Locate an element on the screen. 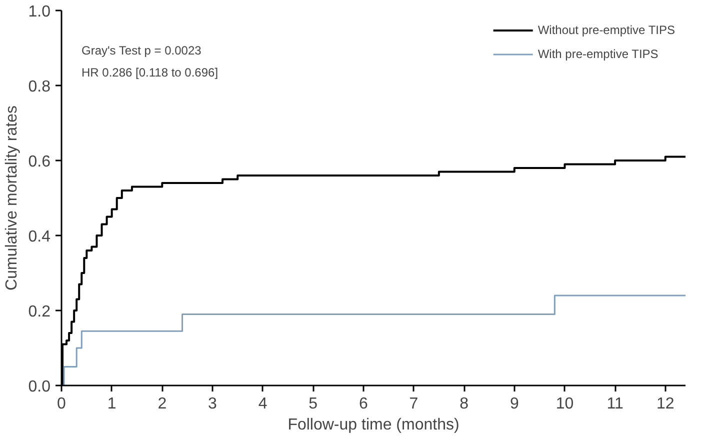 This screenshot has width=706, height=441. y-tick-label: 1.0 is located at coordinates (39, 12).